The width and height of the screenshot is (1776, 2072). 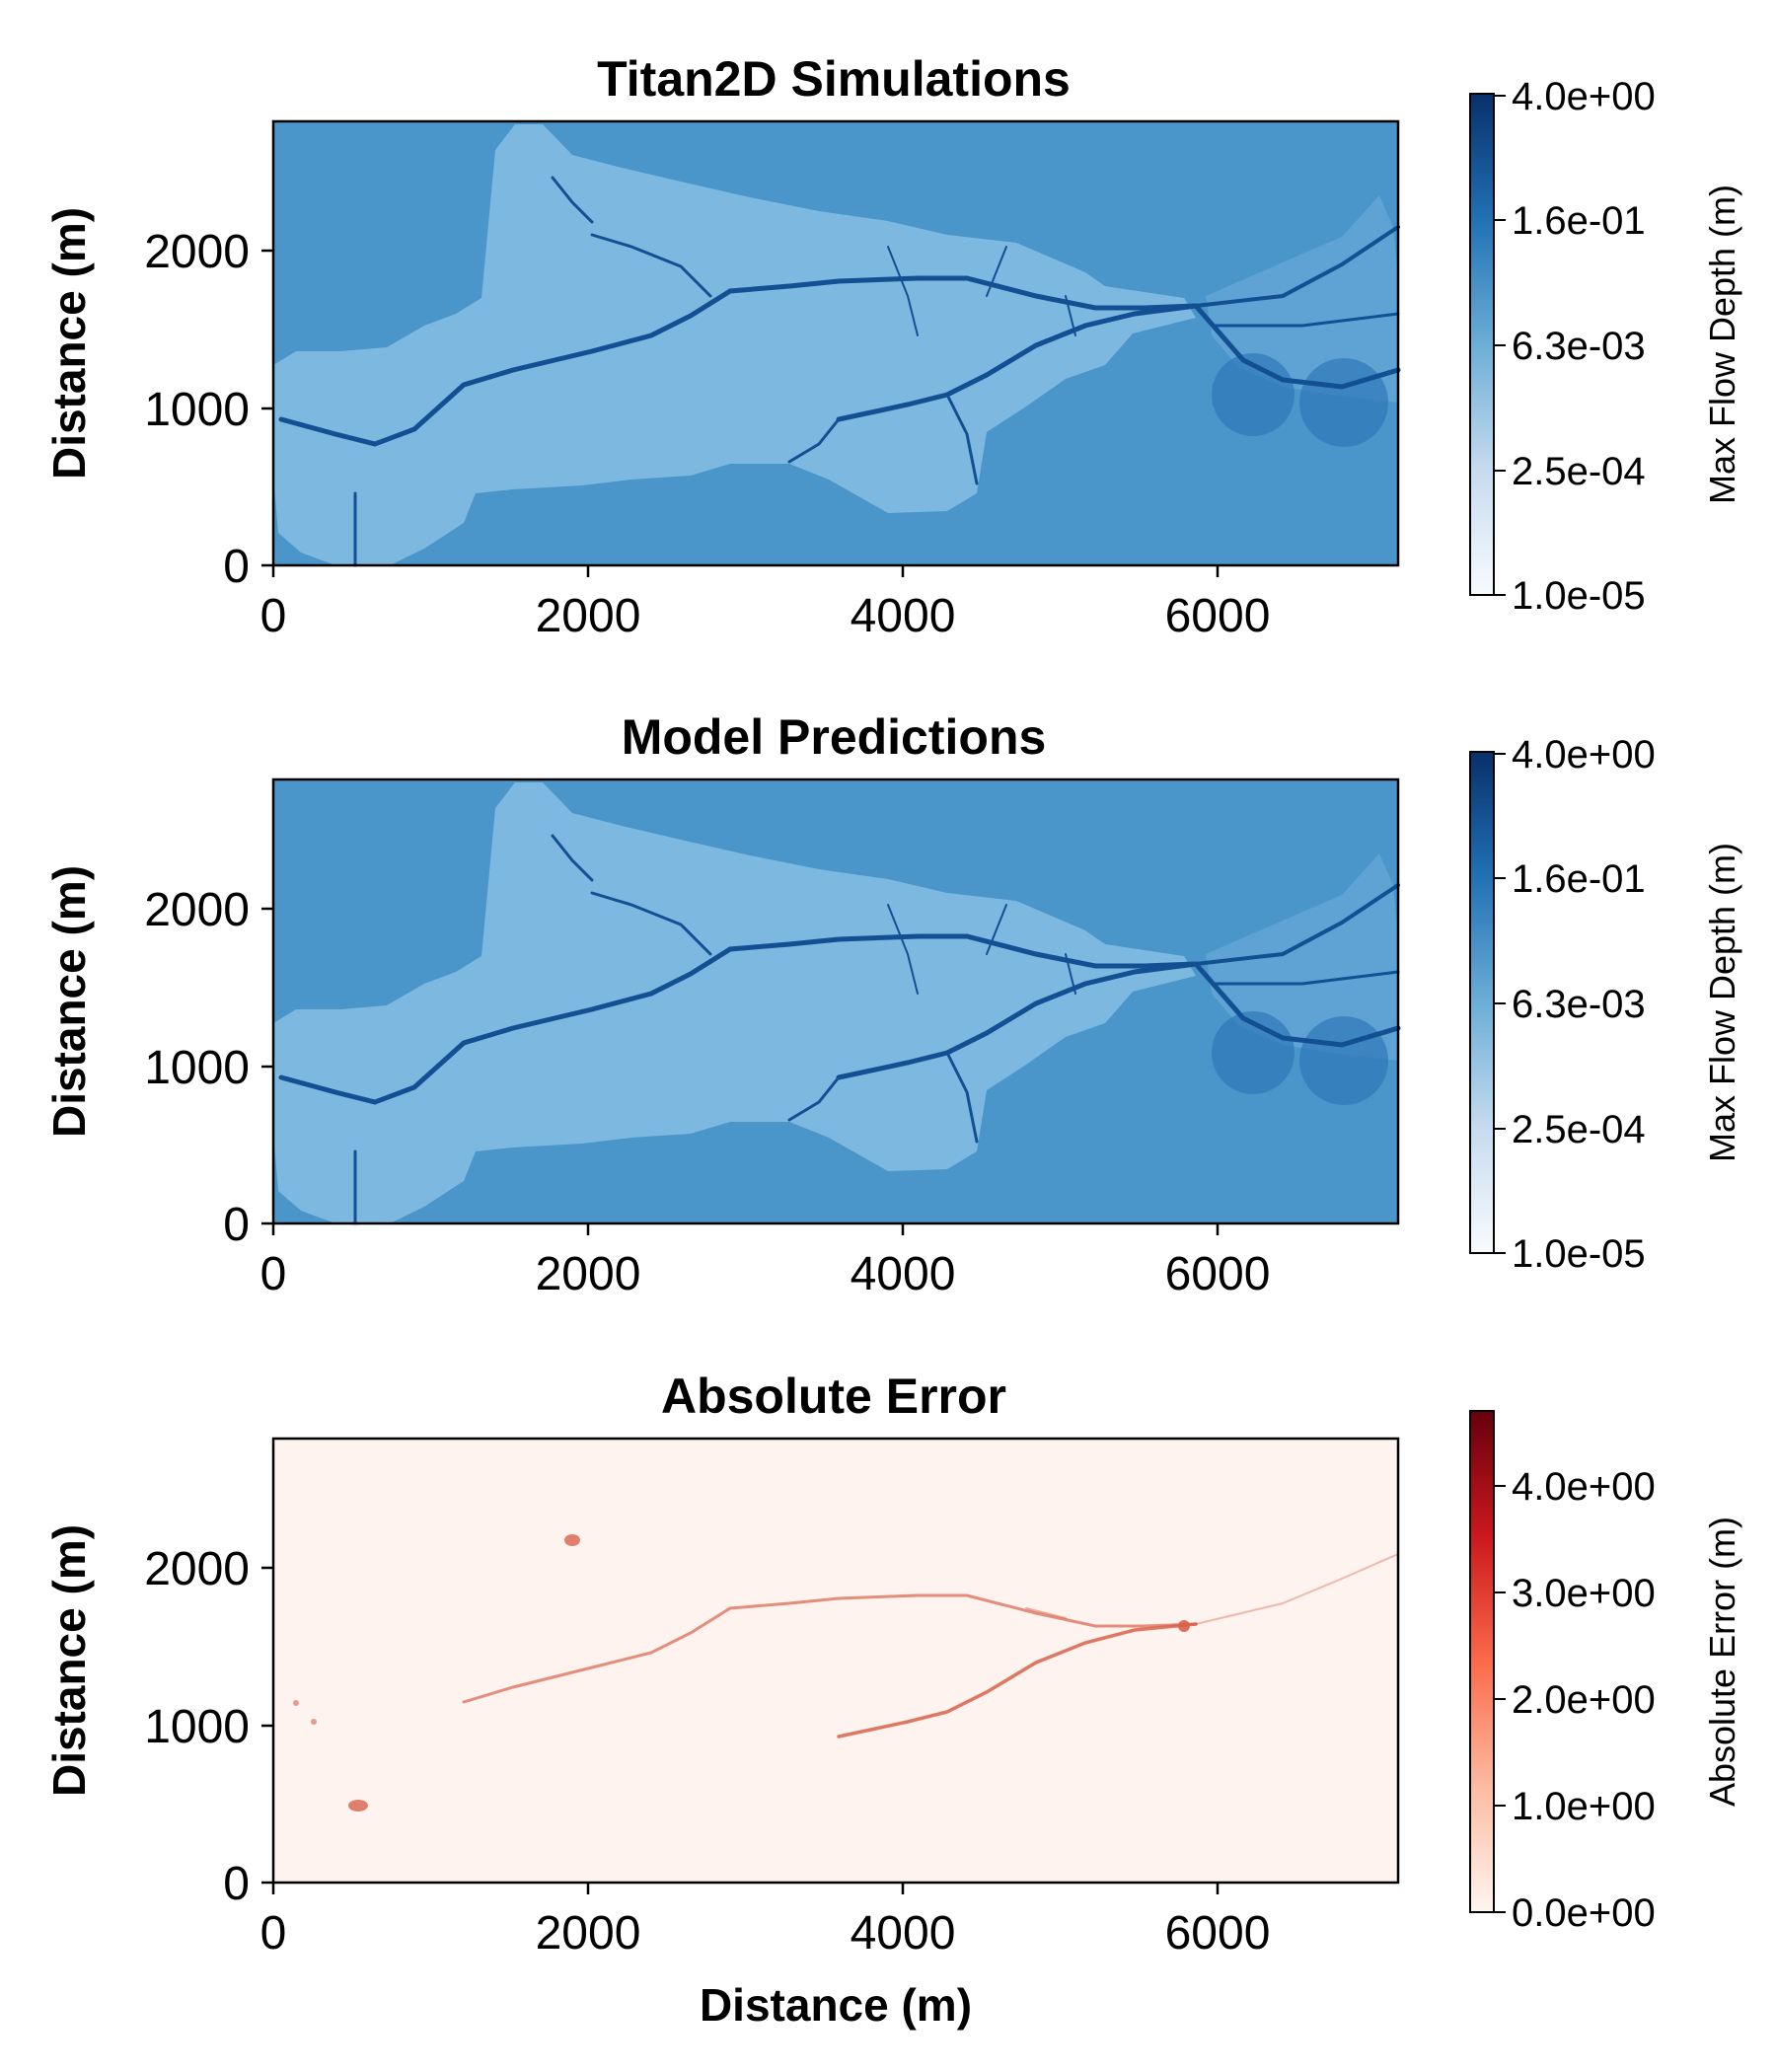 I want to click on error-channels, so click(x=931, y=1646).